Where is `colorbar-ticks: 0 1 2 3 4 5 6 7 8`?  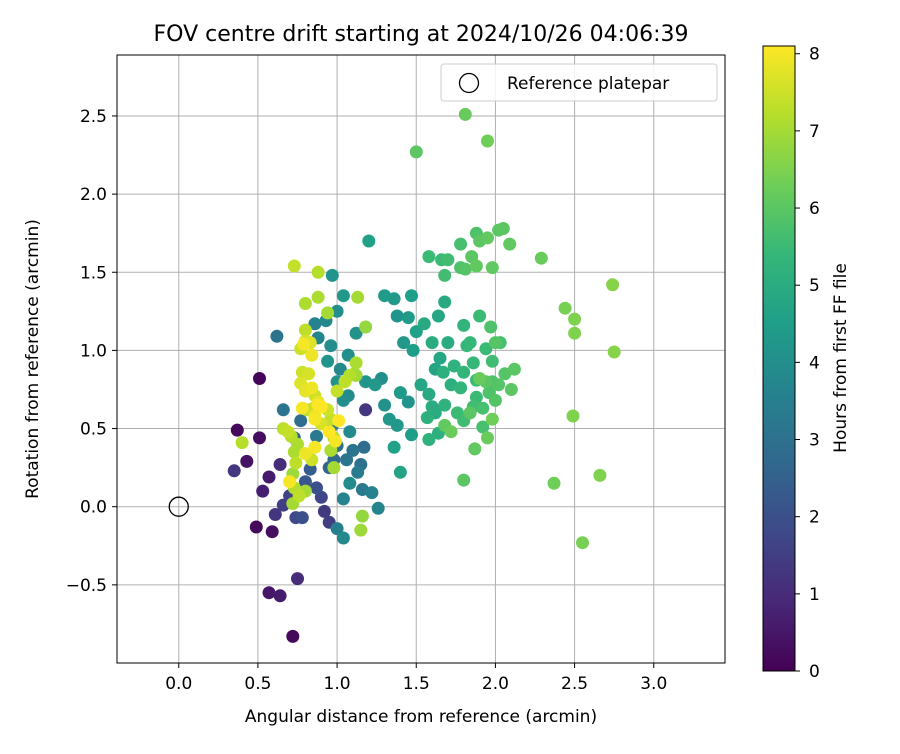
colorbar-ticks: 0 1 2 3 4 5 6 7 8 is located at coordinates (807, 363).